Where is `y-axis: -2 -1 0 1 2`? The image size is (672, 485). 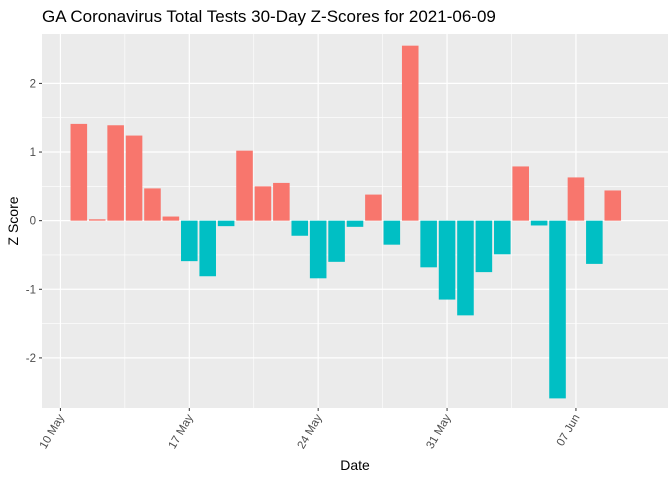
y-axis: -2 -1 0 1 2 is located at coordinates (34, 221).